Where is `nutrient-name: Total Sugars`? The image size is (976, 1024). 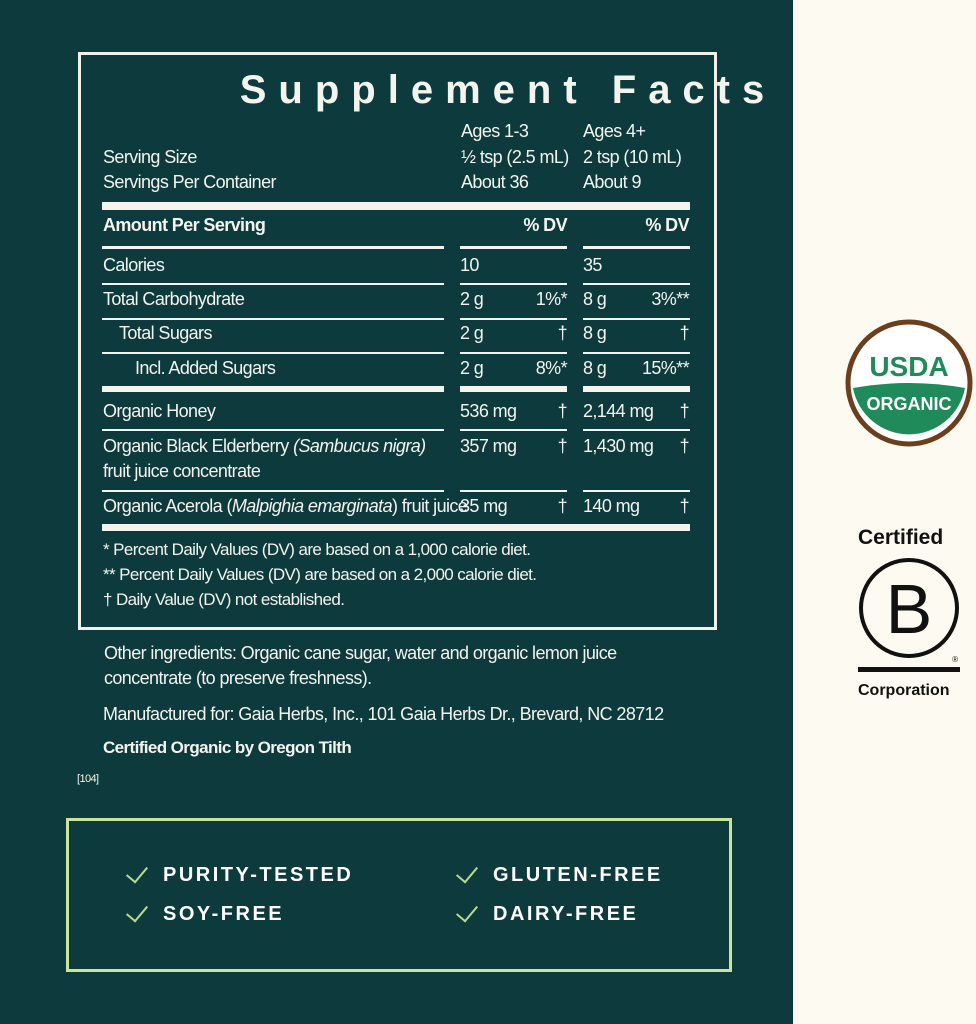 nutrient-name: Total Sugars is located at coordinates (165, 333).